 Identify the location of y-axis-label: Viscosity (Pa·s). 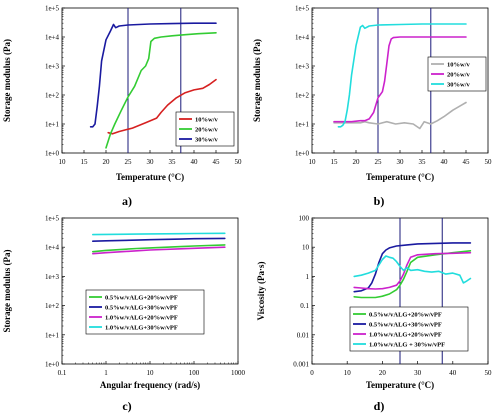
(261, 291).